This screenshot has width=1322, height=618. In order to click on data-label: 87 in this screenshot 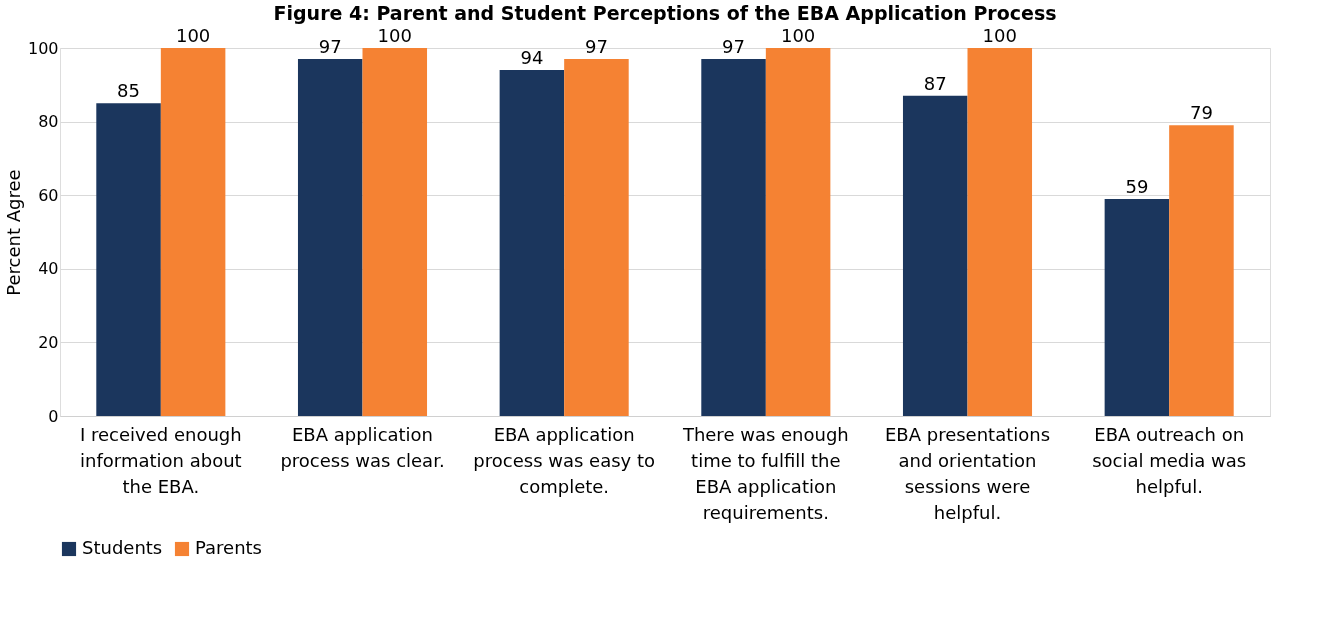, I will do `click(935, 83)`.